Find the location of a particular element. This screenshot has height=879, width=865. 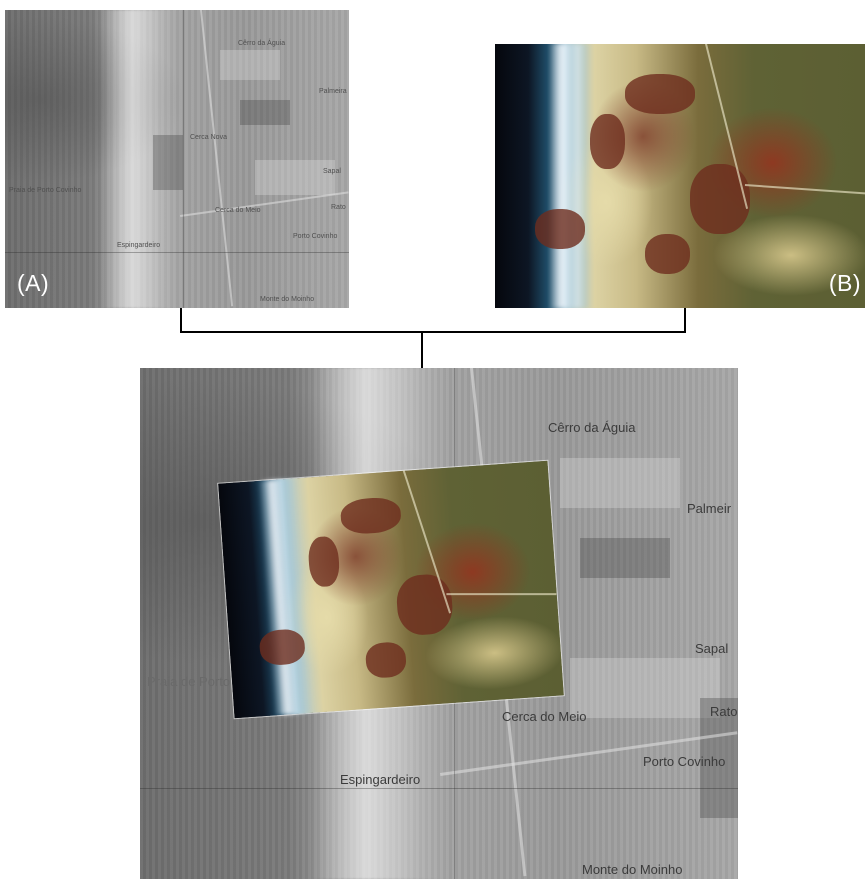

map-label-palmeira: Palmeira is located at coordinates (333, 91).